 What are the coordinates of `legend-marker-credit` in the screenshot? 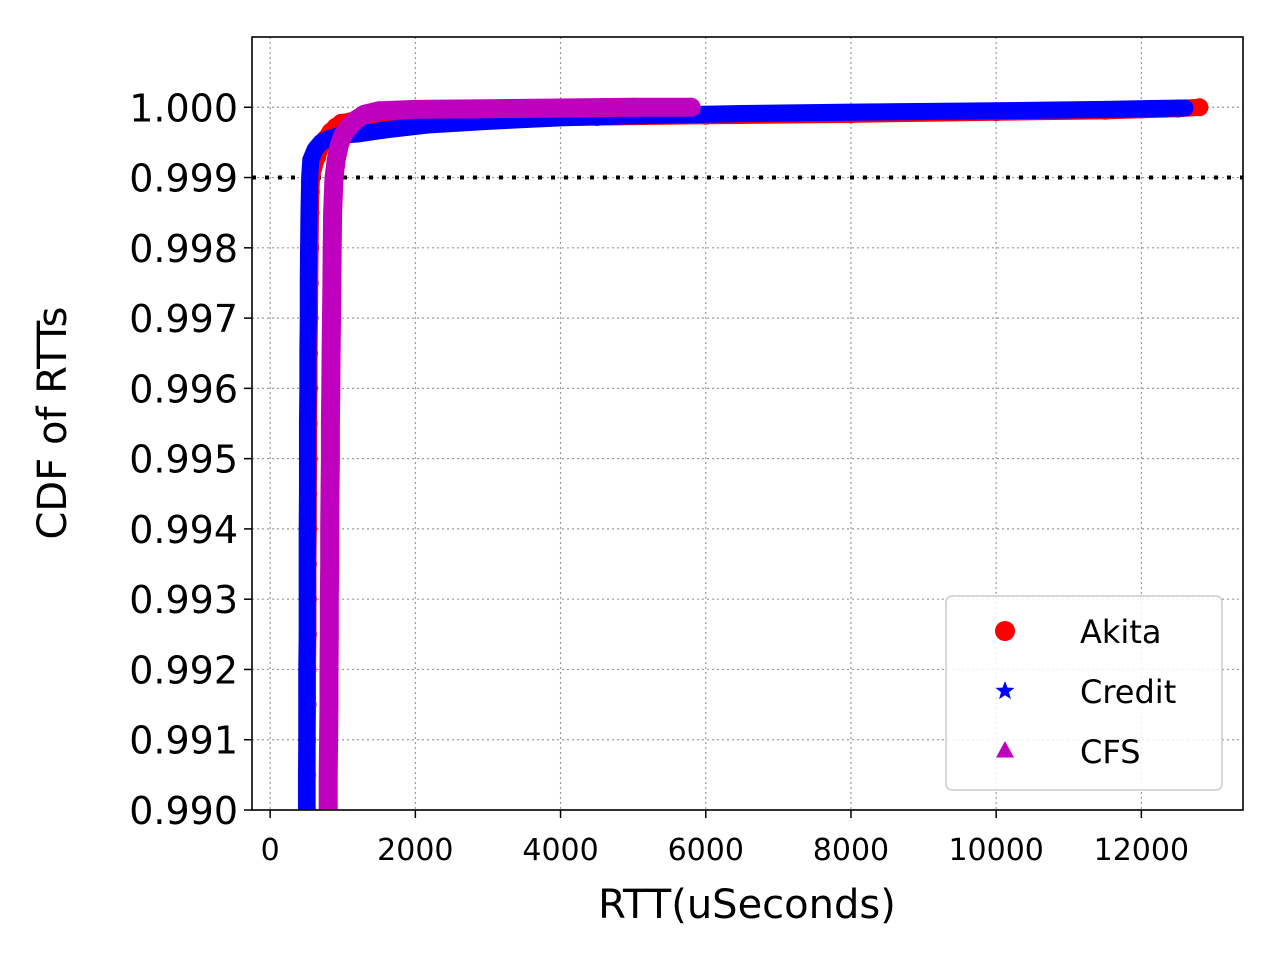 It's located at (1005, 690).